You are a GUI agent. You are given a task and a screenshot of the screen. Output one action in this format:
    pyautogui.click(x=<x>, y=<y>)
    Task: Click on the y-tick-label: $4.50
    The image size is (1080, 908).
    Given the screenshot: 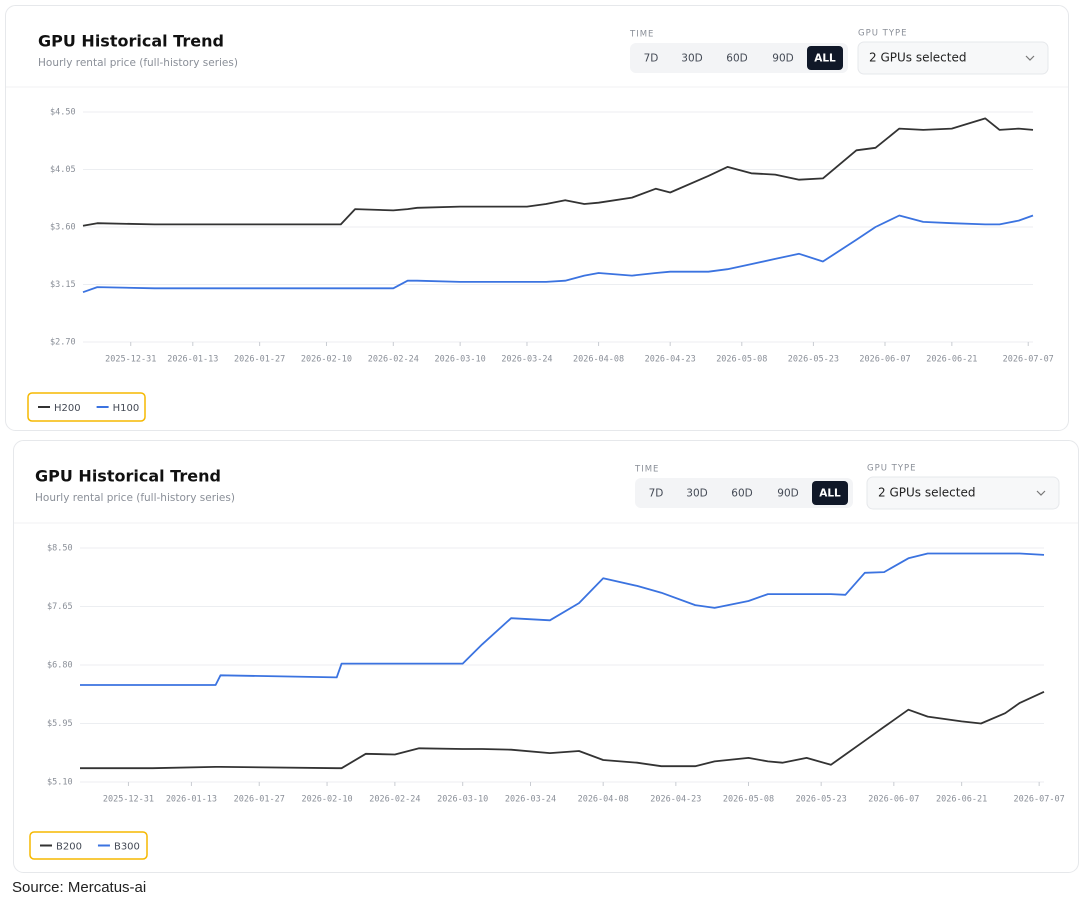 What is the action you would take?
    pyautogui.click(x=63, y=113)
    